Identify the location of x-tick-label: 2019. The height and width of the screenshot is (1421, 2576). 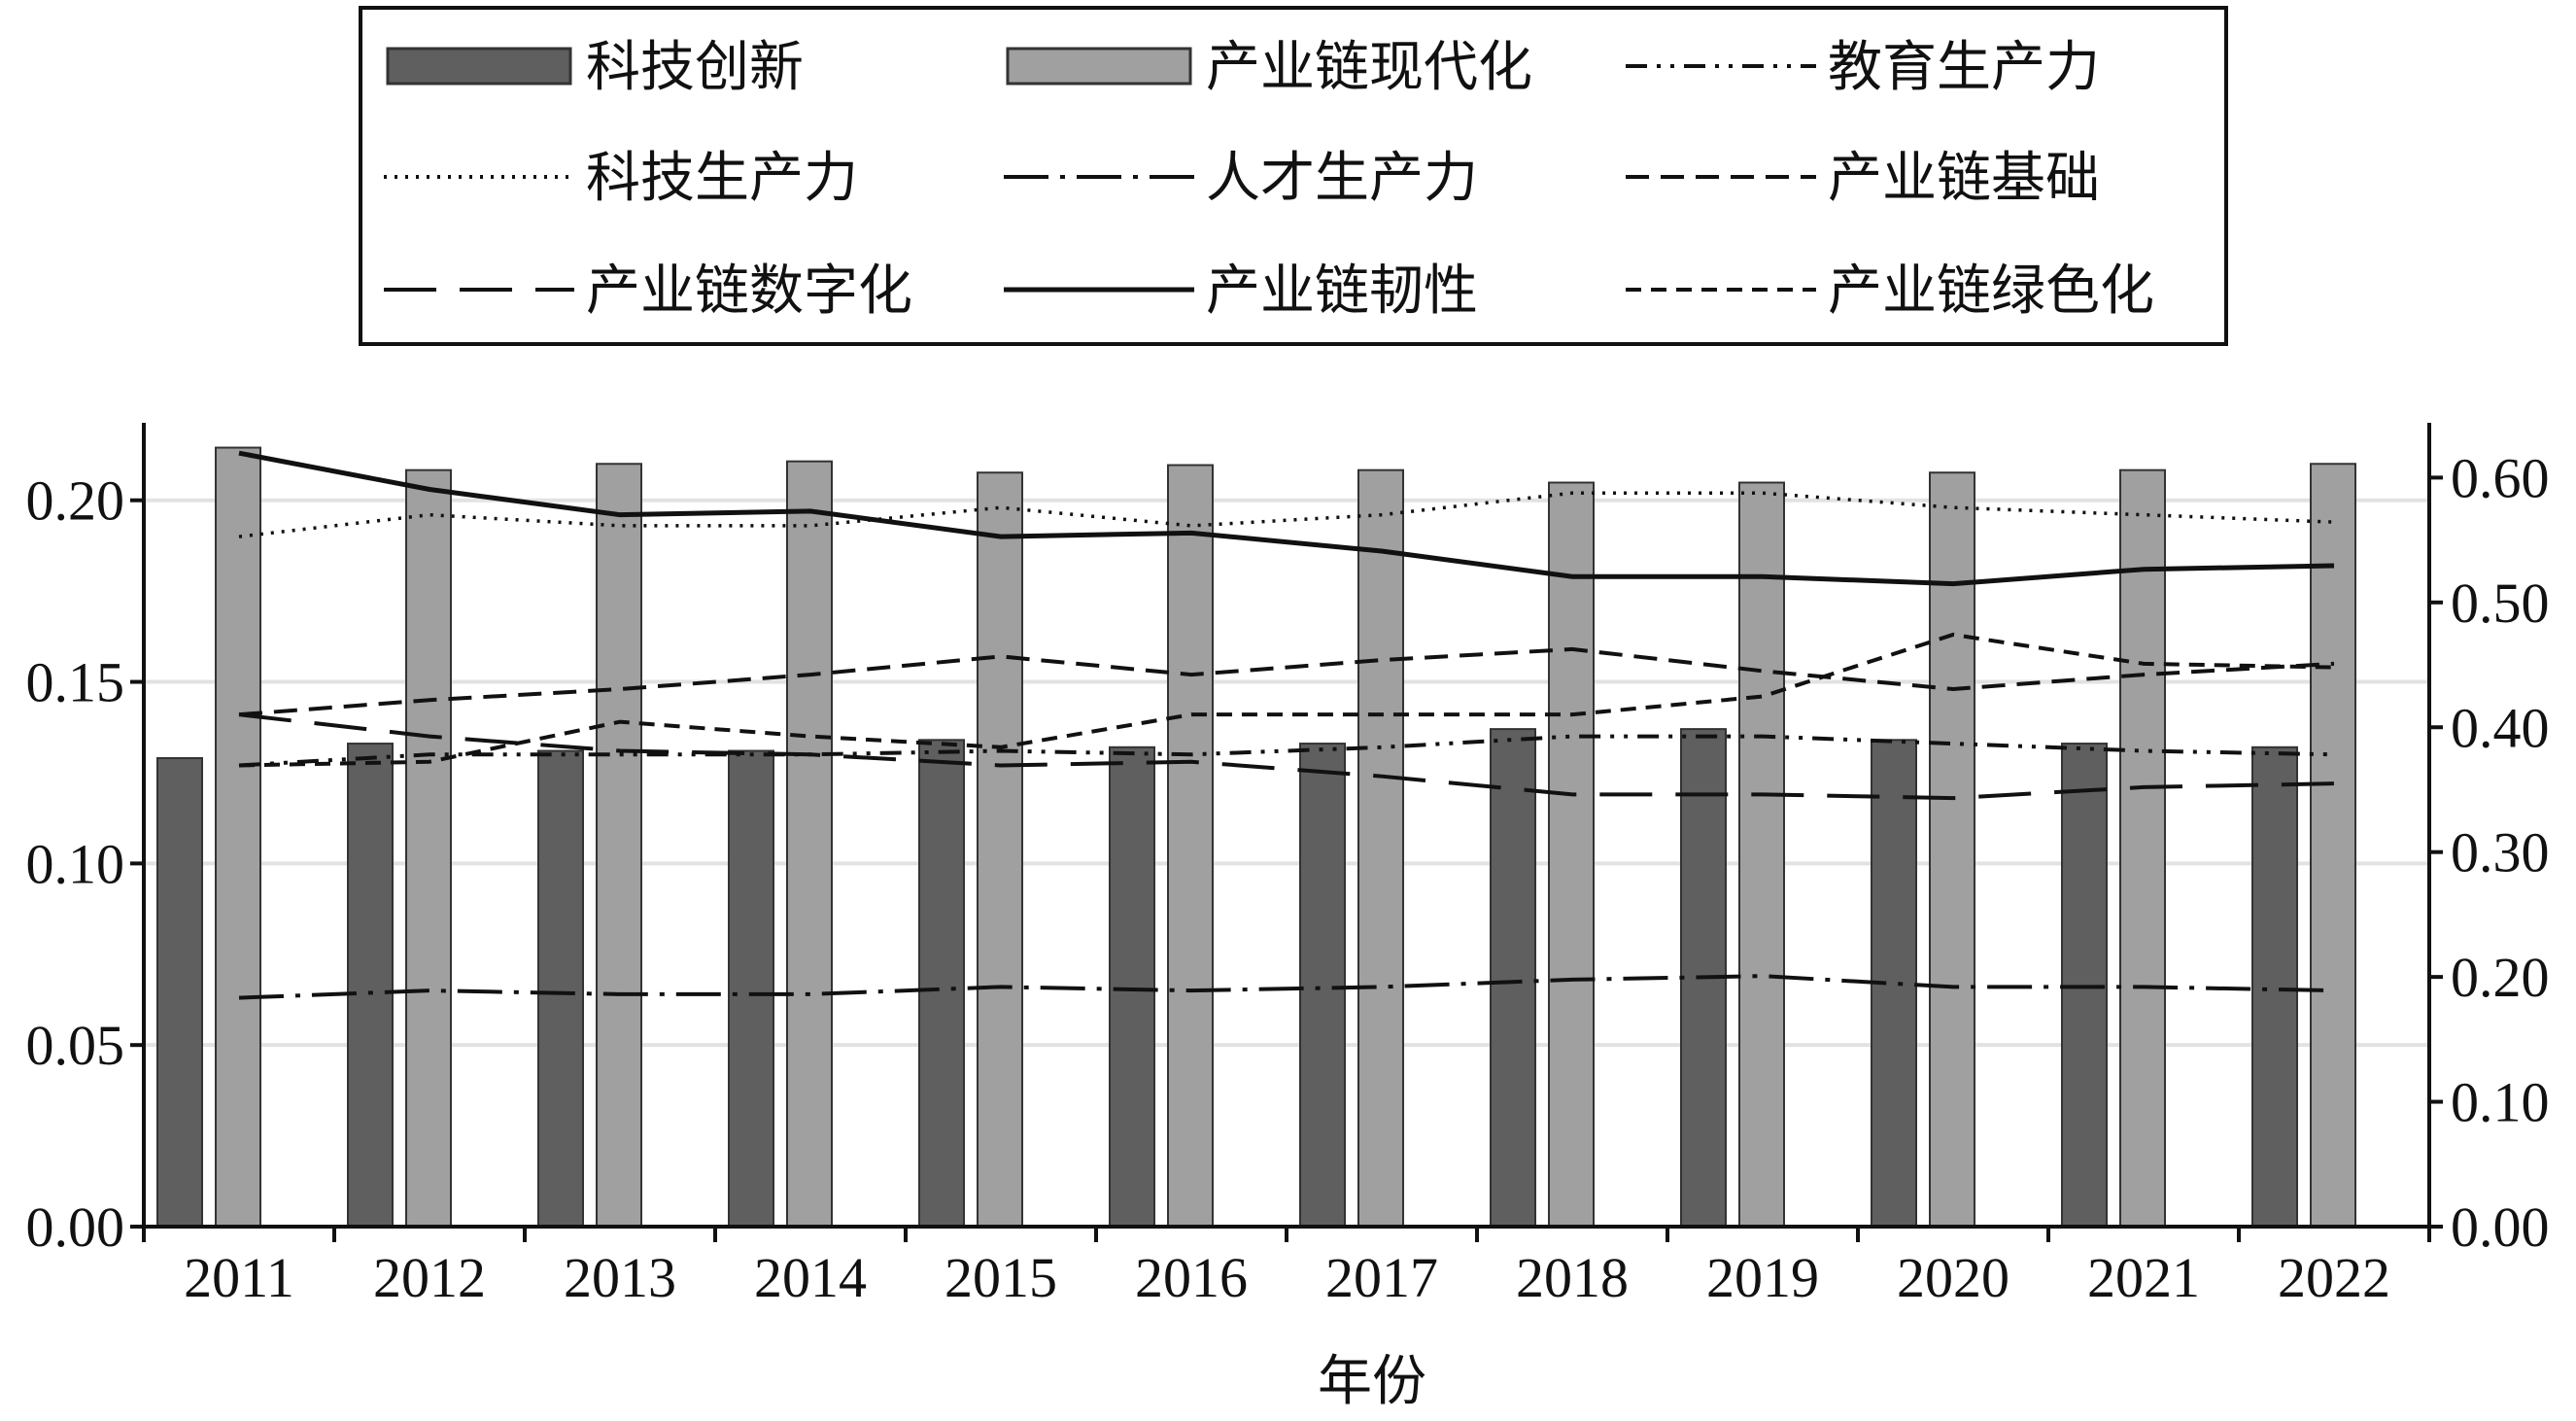
(1762, 1277).